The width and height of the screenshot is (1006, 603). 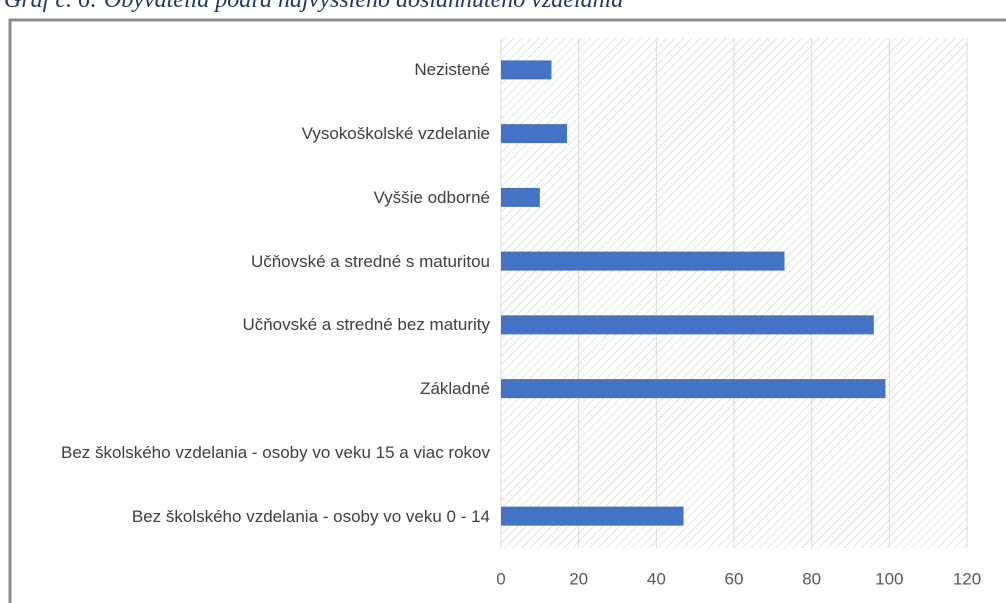 I want to click on category-label-box: Vysokoškolské vzdelanie, so click(x=250, y=134).